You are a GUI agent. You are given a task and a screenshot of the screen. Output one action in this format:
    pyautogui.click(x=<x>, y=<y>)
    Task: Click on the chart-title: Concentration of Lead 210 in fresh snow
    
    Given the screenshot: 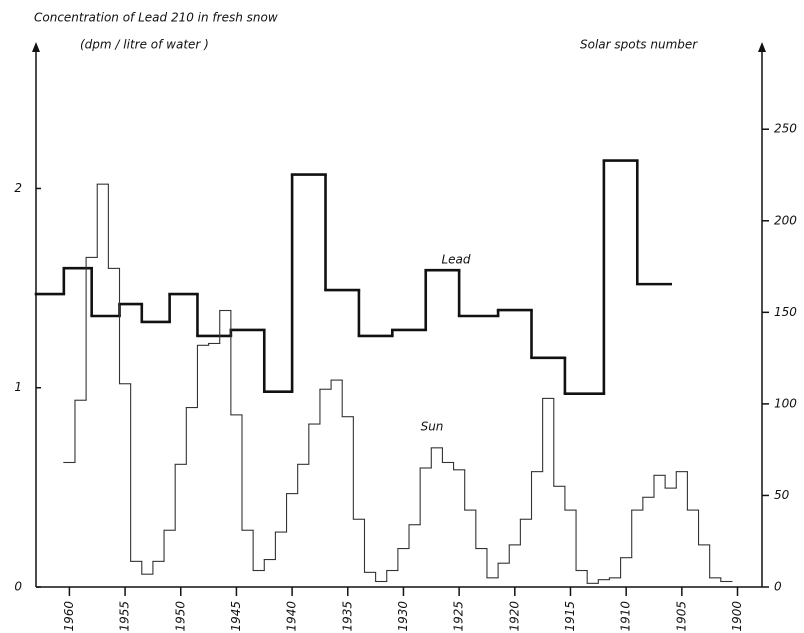 What is the action you would take?
    pyautogui.click(x=156, y=18)
    